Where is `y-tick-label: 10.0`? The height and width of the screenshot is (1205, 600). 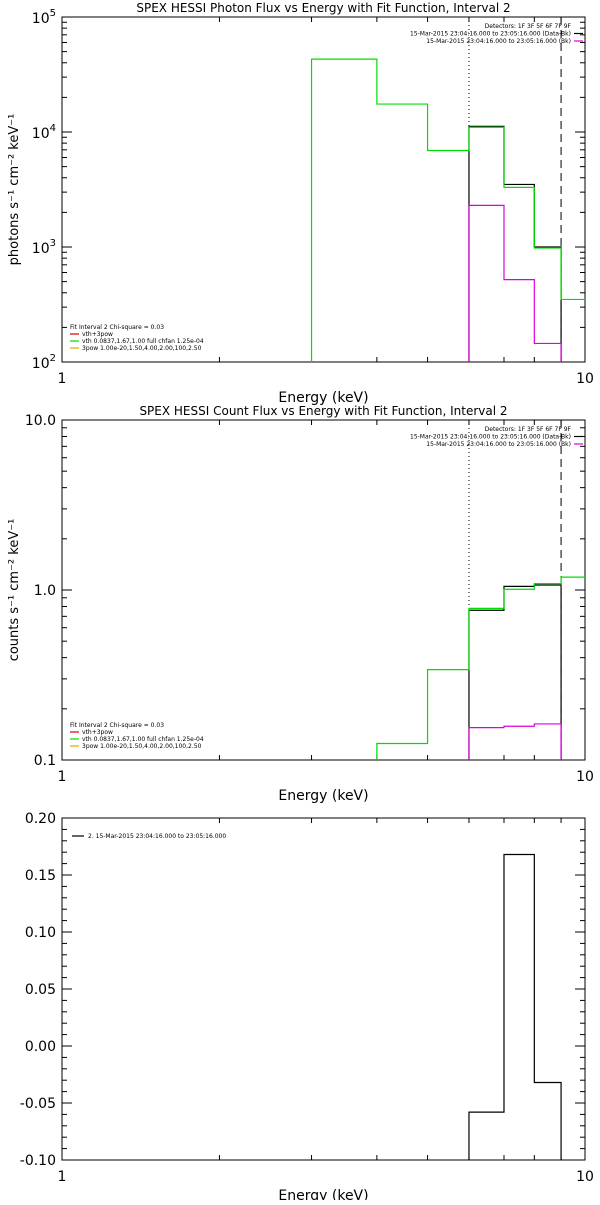
y-tick-label: 10.0 is located at coordinates (40, 421).